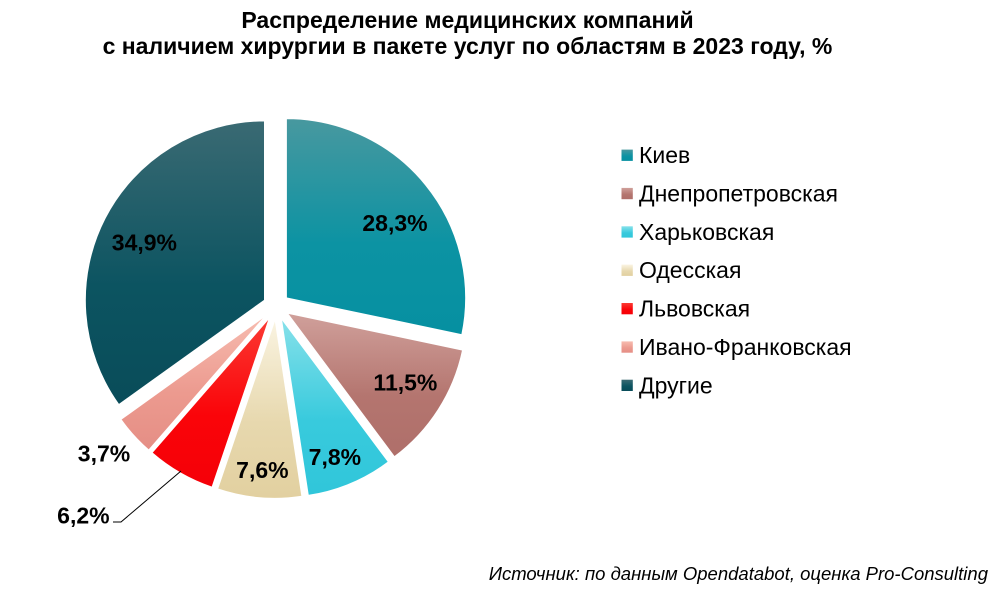 Image resolution: width=1005 pixels, height=597 pixels. Describe the element at coordinates (405, 383) in the screenshot. I see `svg-text: 11,5%` at that location.